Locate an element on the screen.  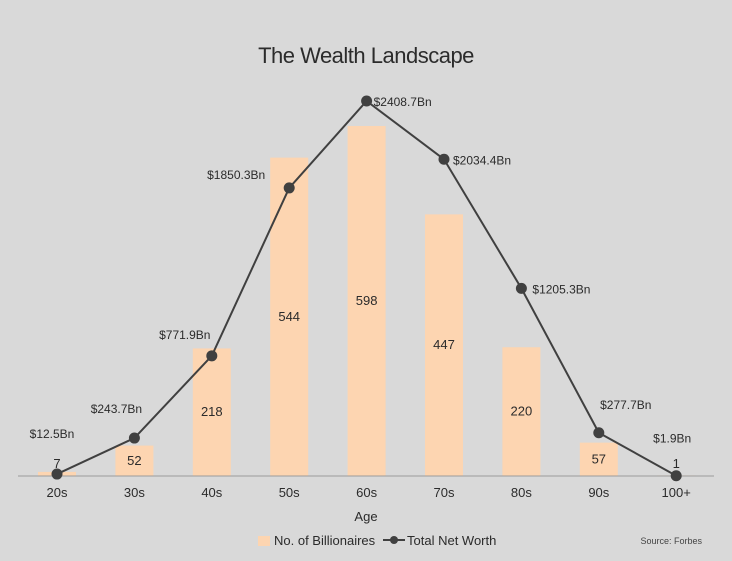
bar-label-50s: 544 is located at coordinates (289, 316).